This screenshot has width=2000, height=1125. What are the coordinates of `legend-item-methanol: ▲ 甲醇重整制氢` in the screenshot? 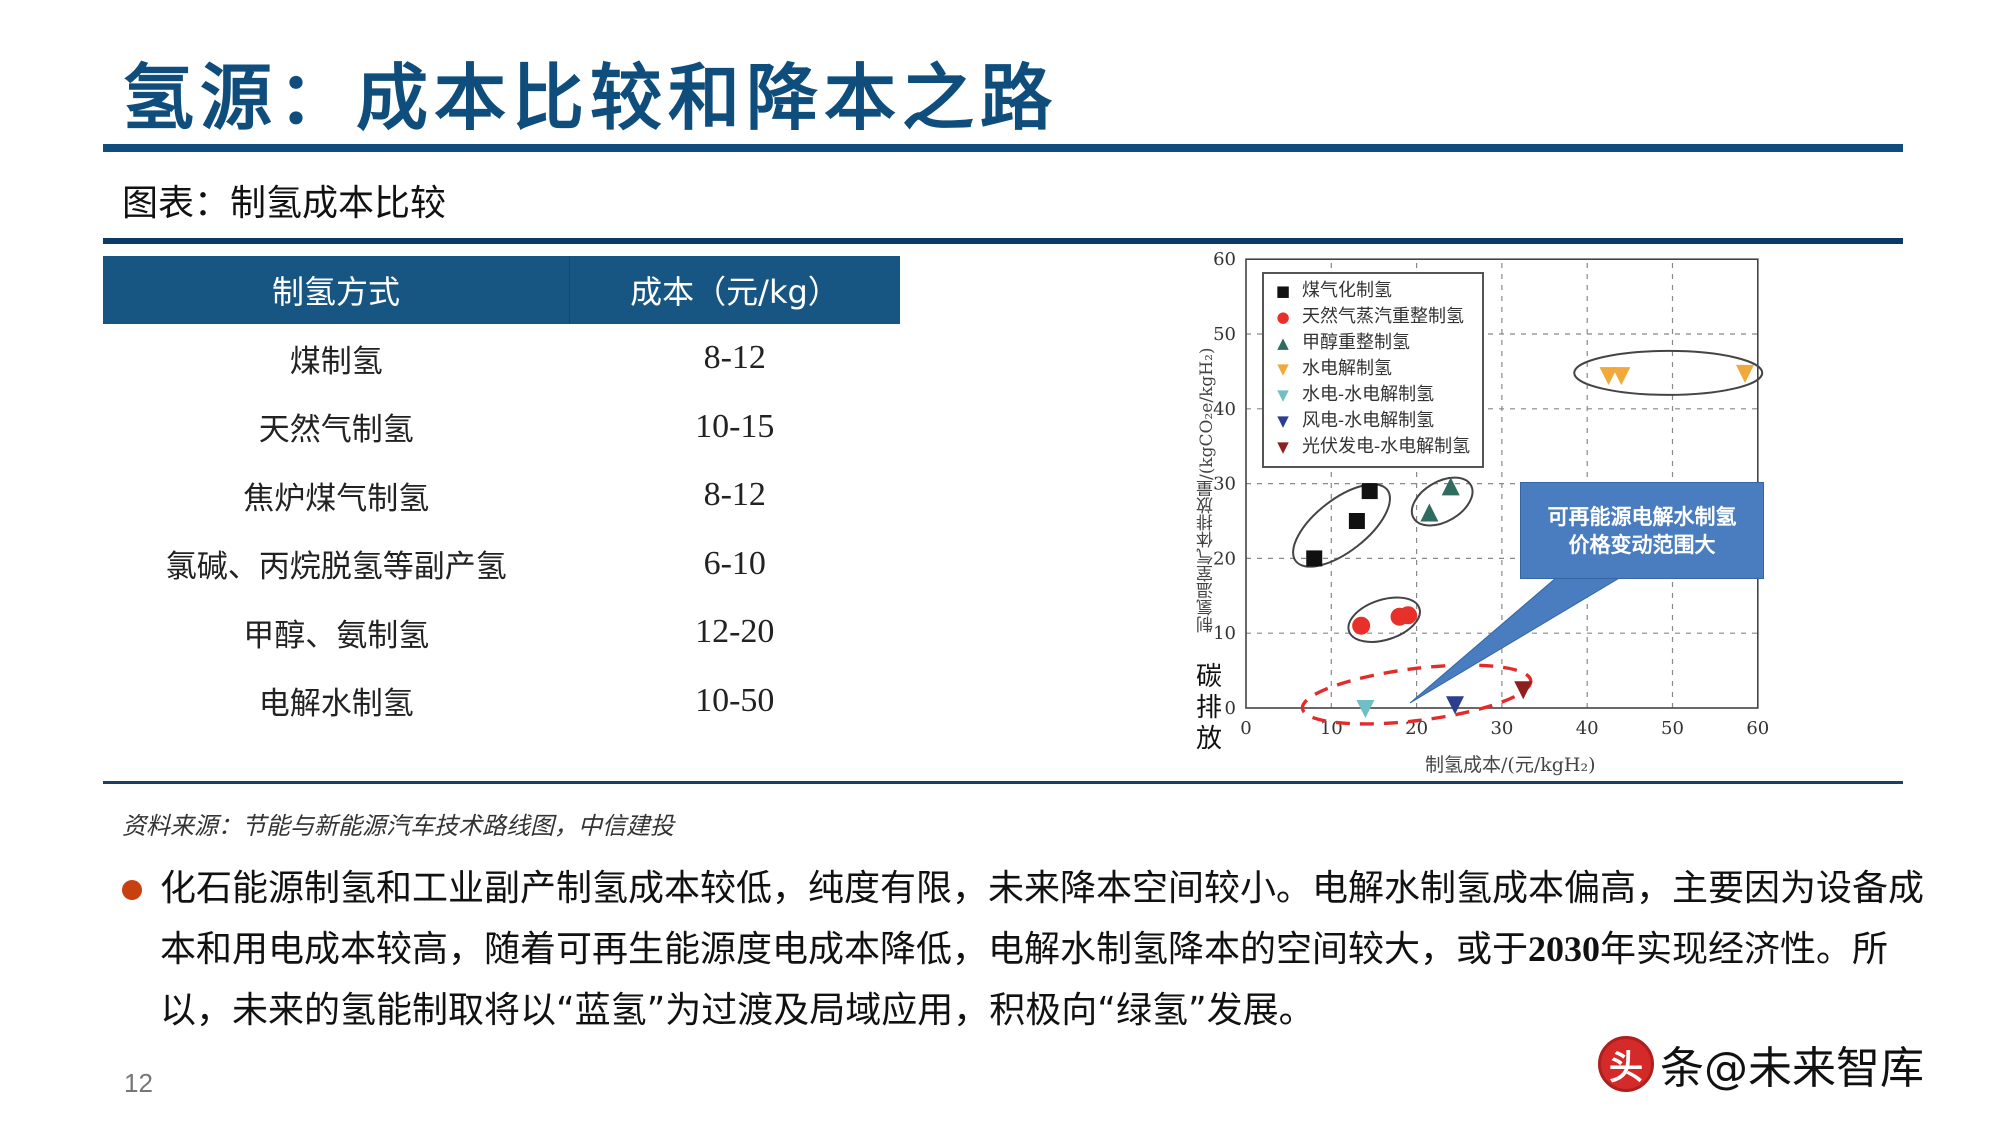 It's located at (1342, 343).